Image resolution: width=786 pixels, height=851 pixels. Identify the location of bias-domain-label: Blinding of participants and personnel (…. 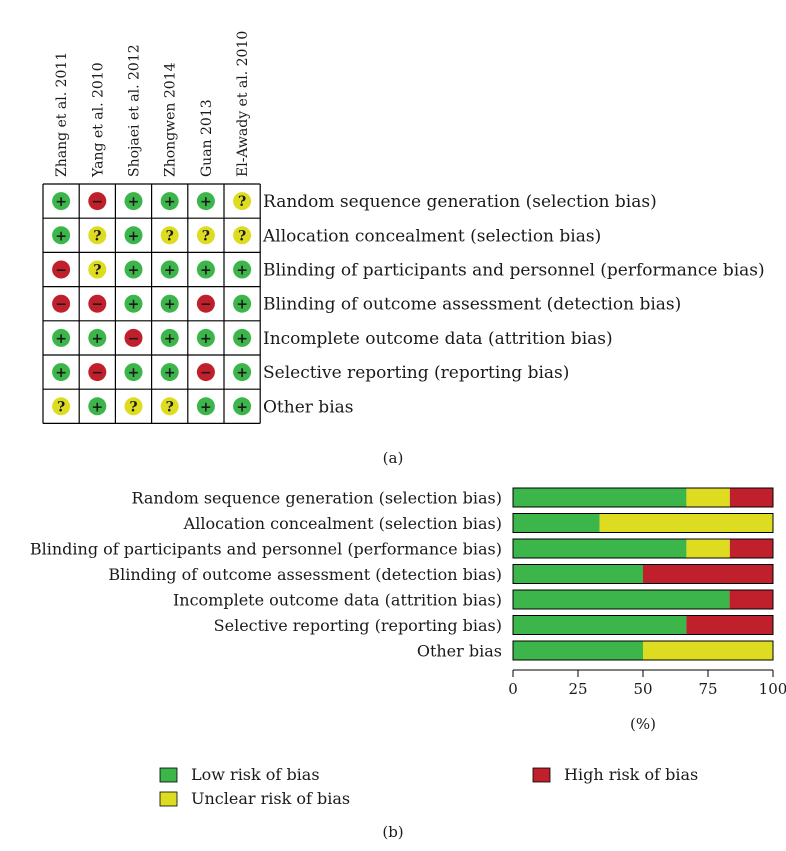
(514, 271).